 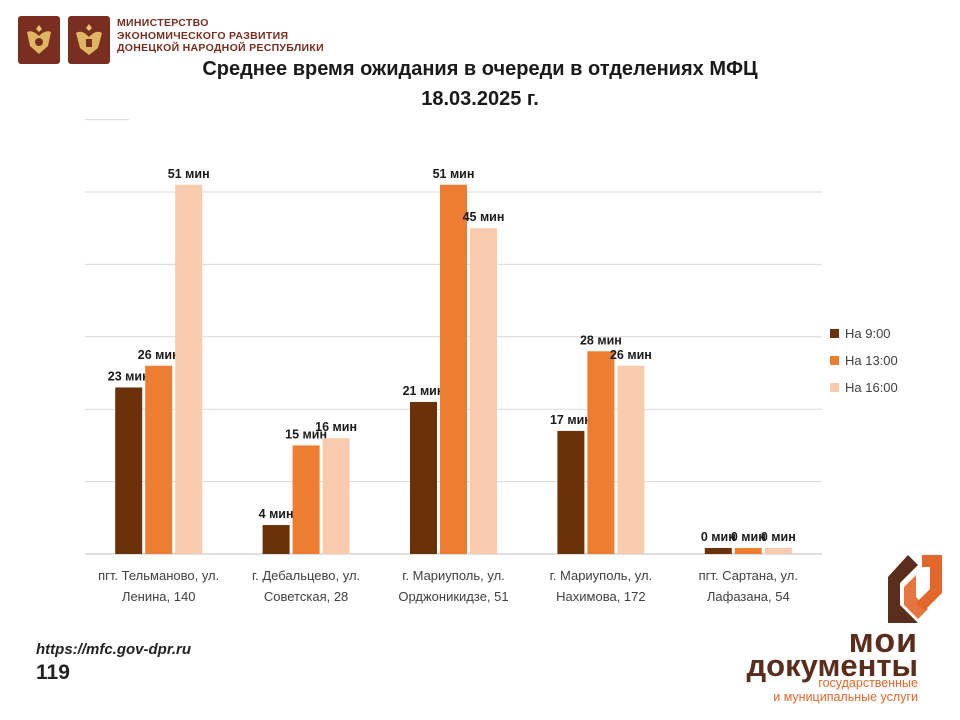 I want to click on moi-dokumenty-logo-icon, so click(x=915, y=589).